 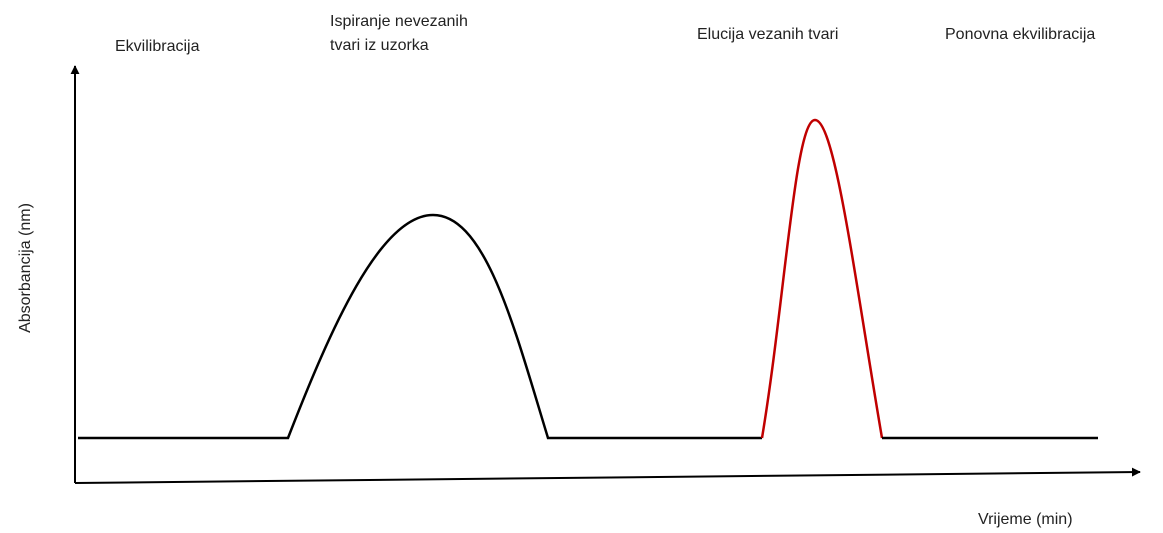 What do you see at coordinates (1020, 34) in the screenshot?
I see `phase-label: Ponovna ekvilibracija` at bounding box center [1020, 34].